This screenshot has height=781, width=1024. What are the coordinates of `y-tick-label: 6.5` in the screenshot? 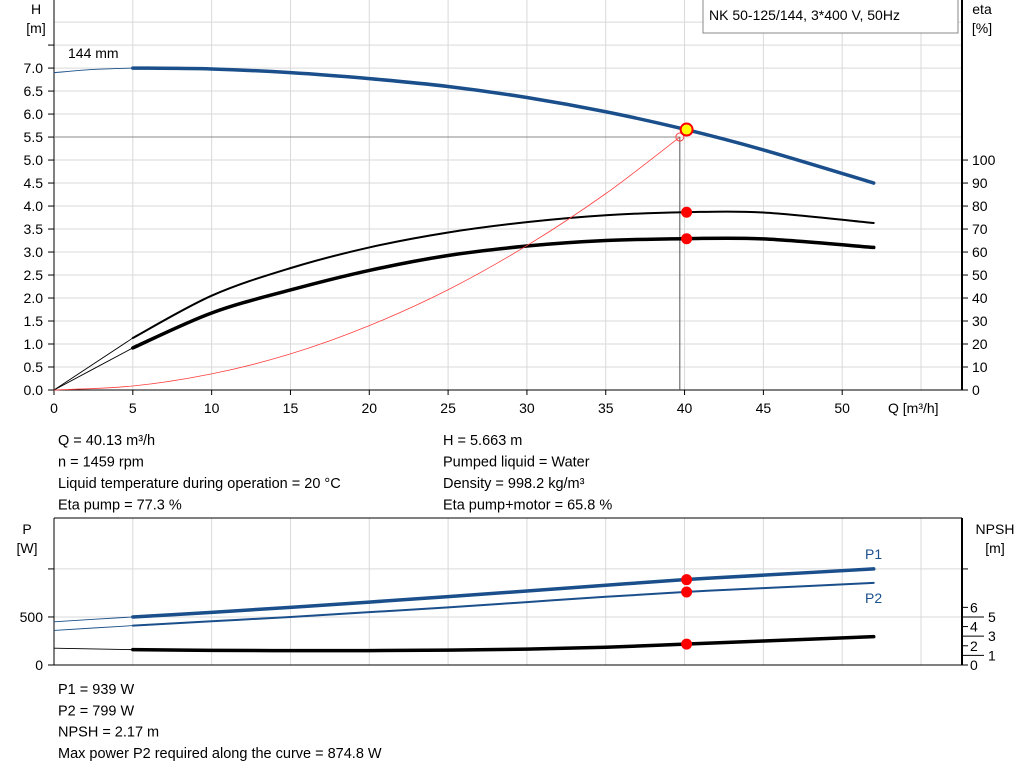 It's located at (34, 91).